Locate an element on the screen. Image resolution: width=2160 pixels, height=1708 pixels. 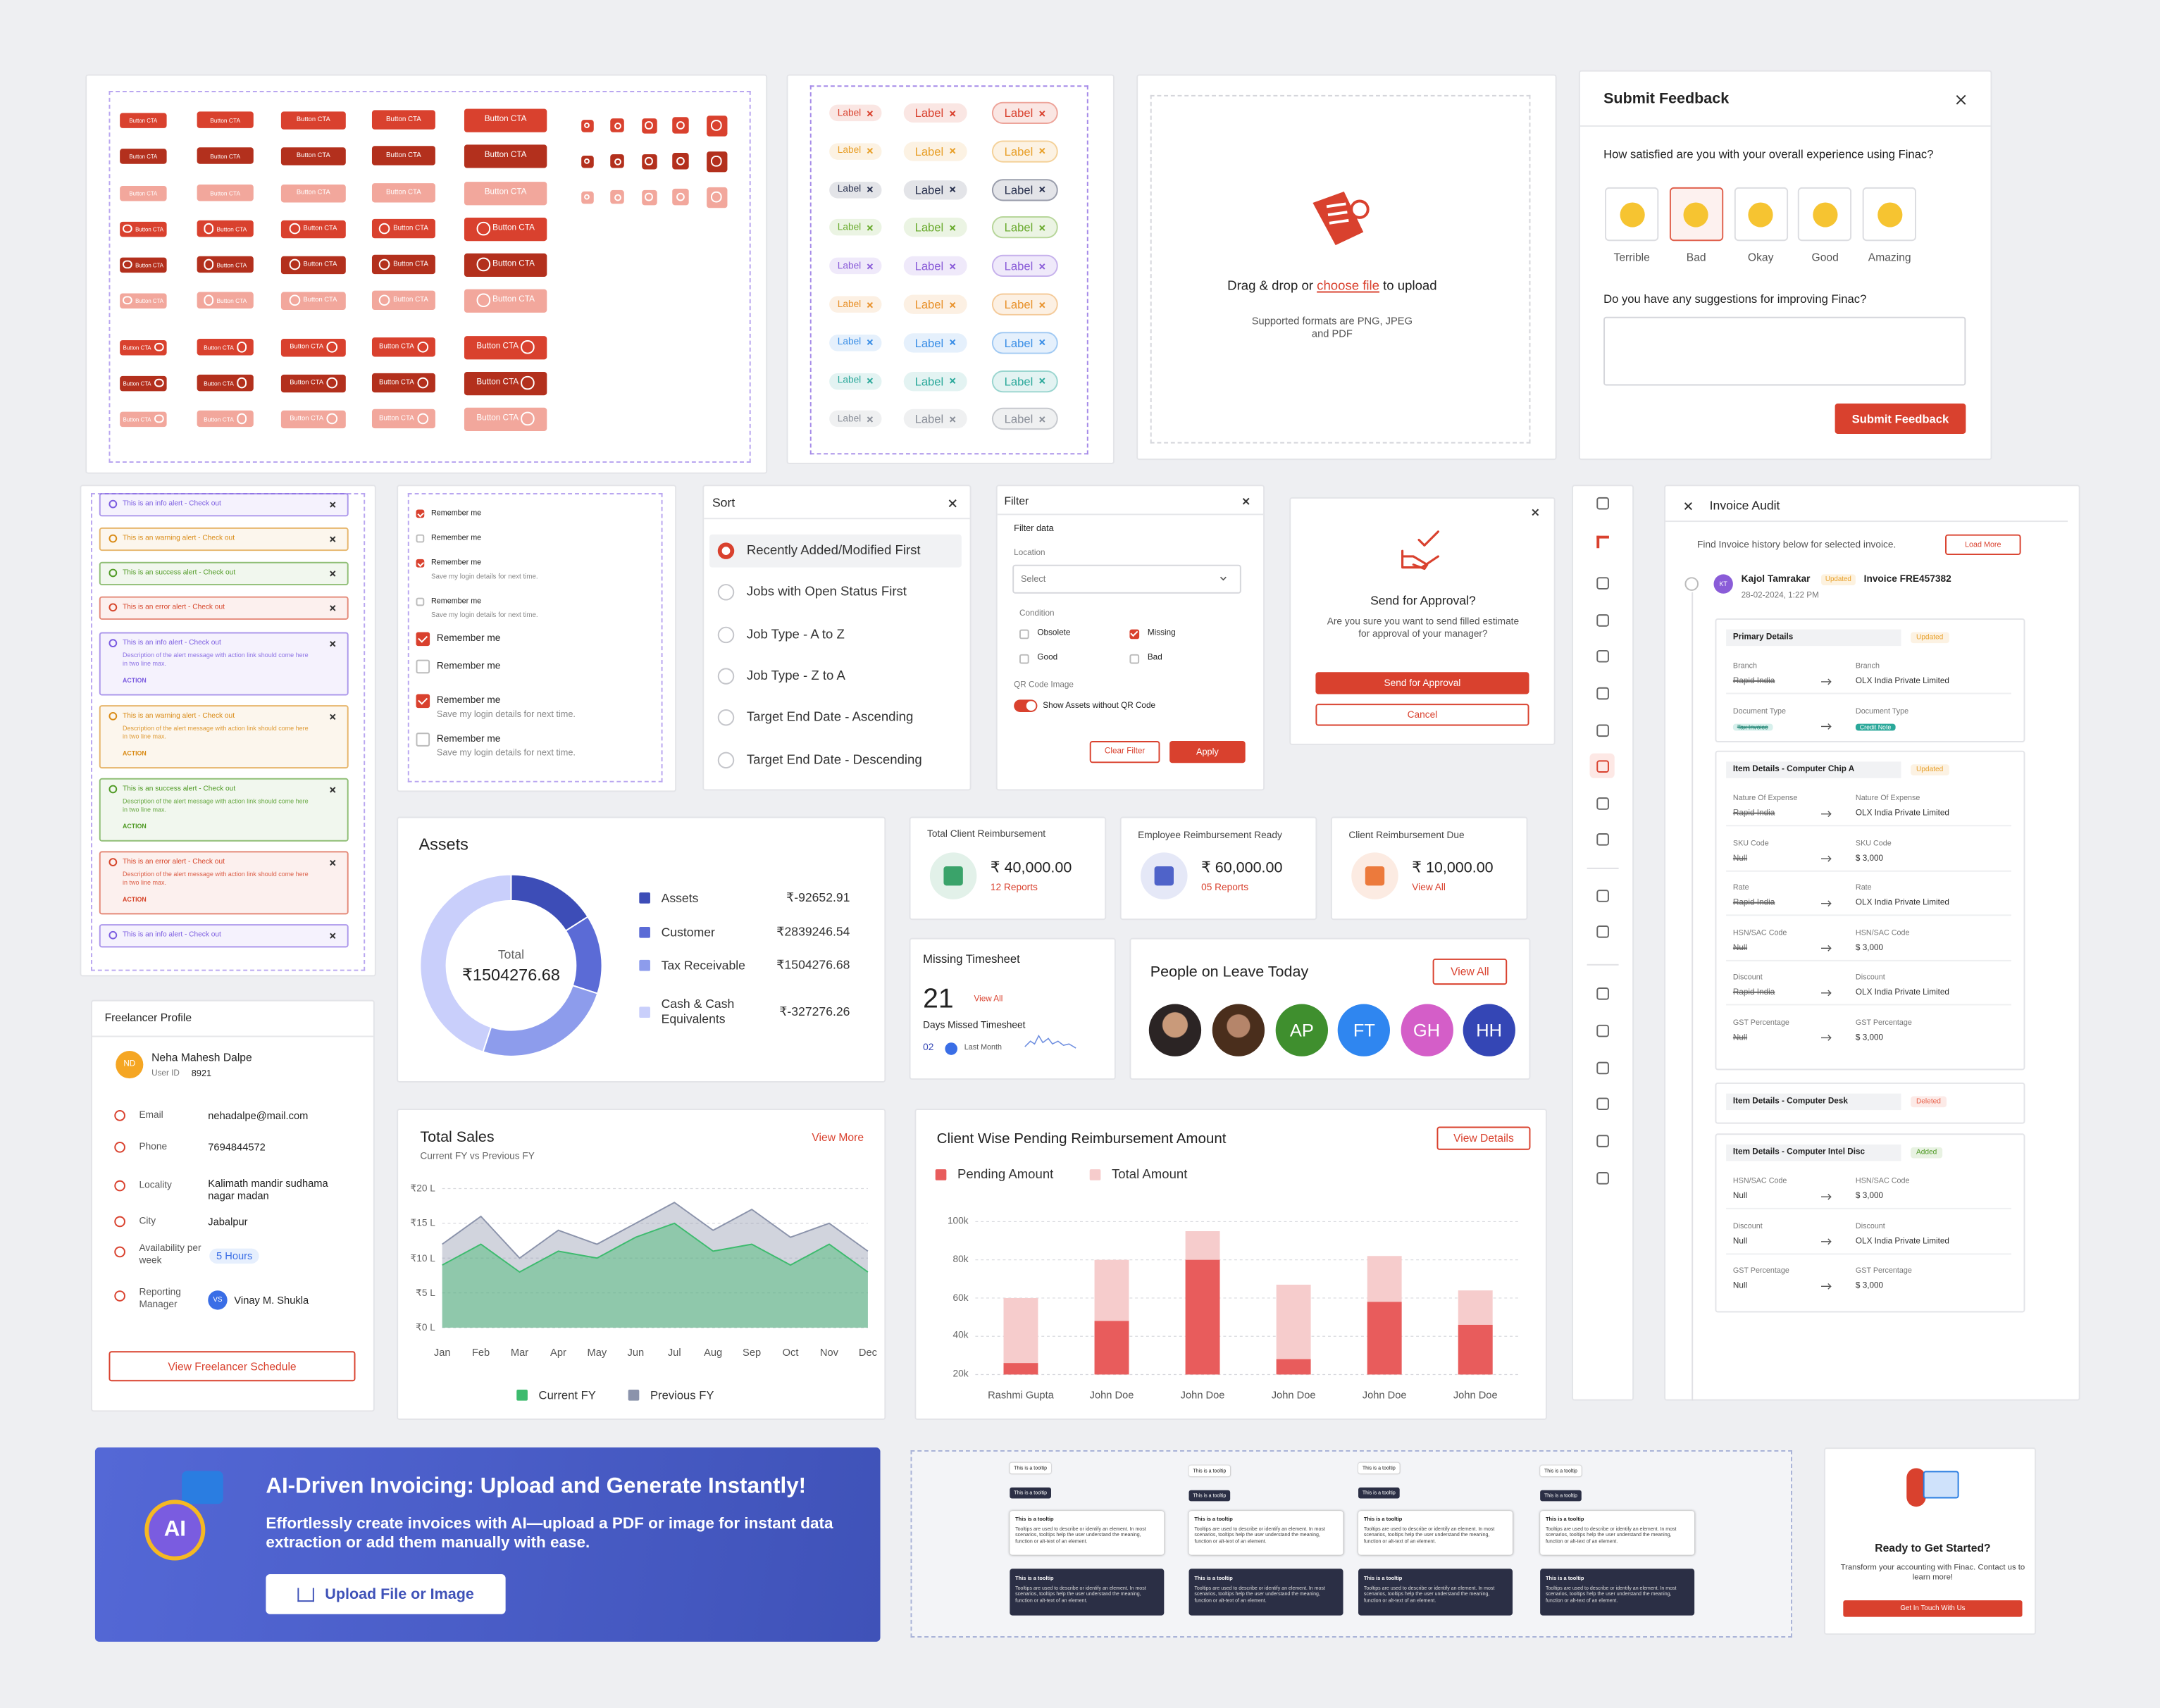
select-box is located at coordinates (1126, 579).